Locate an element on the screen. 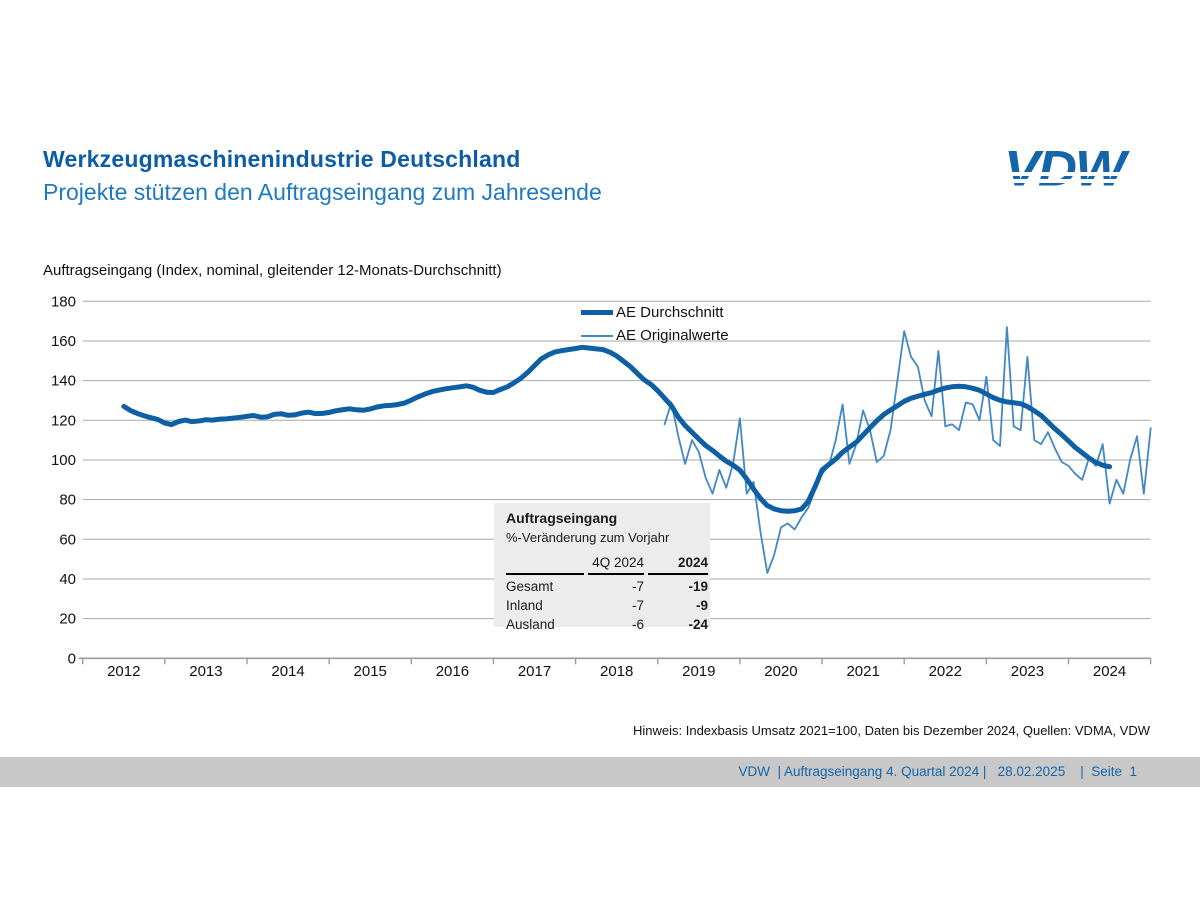 The width and height of the screenshot is (1200, 900). svg-text: 2023 is located at coordinates (1027, 671).